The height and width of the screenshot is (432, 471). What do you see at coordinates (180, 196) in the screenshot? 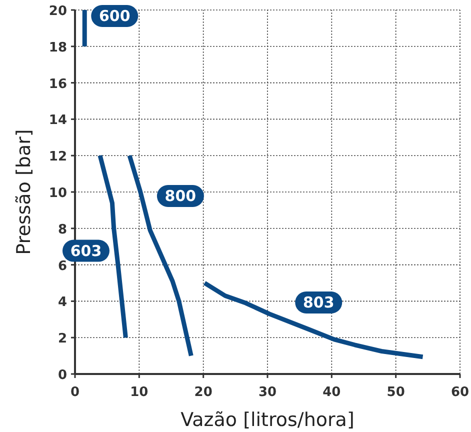
I see `series-label: 800` at bounding box center [180, 196].